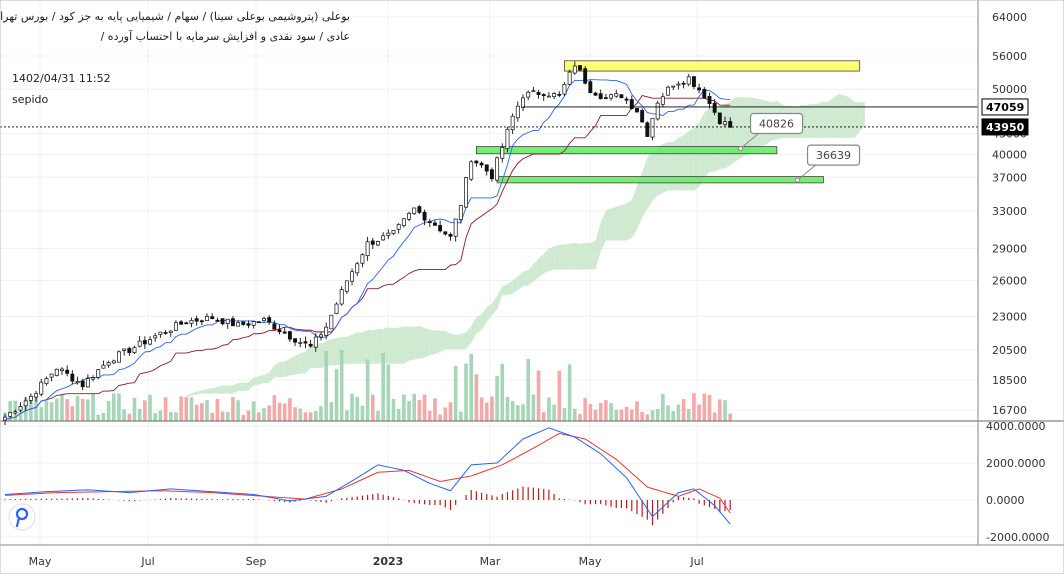 This screenshot has height=578, width=1064. What do you see at coordinates (22, 517) in the screenshot?
I see `tradingview-logo-icon` at bounding box center [22, 517].